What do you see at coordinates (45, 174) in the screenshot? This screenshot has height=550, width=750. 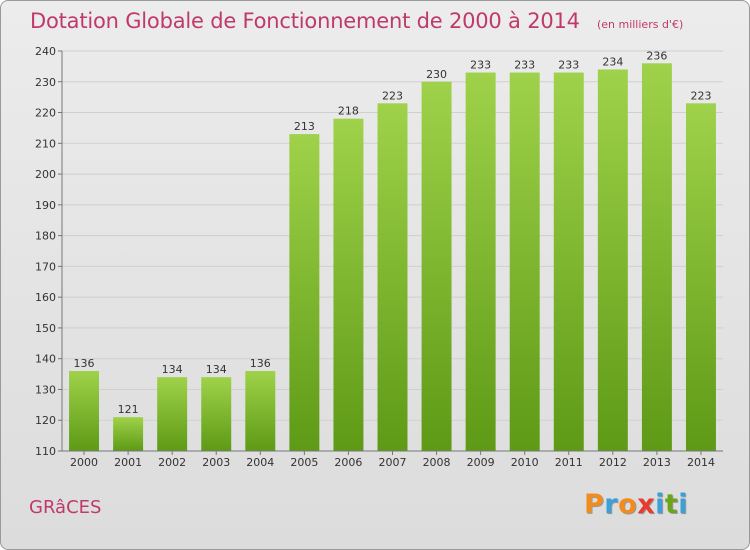 I see `y-tick-label: 200` at bounding box center [45, 174].